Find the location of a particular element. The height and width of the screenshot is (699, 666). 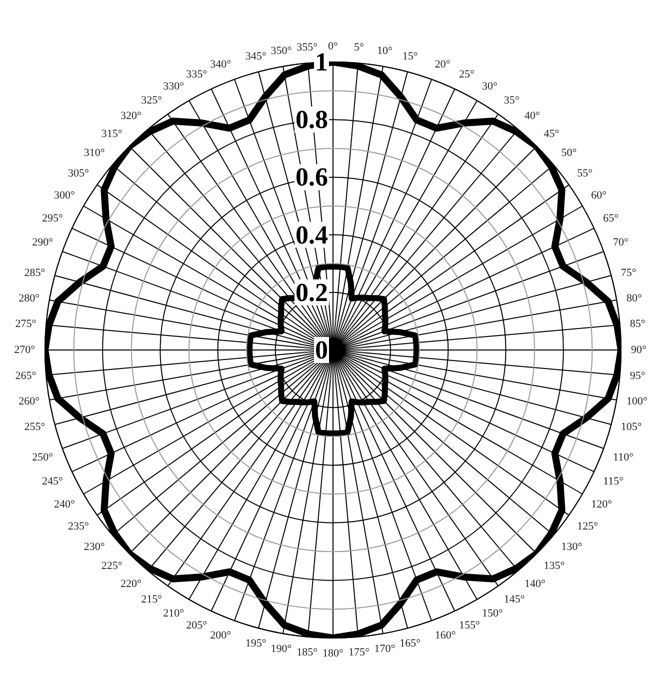

spoke-label: 235° is located at coordinates (78, 526).